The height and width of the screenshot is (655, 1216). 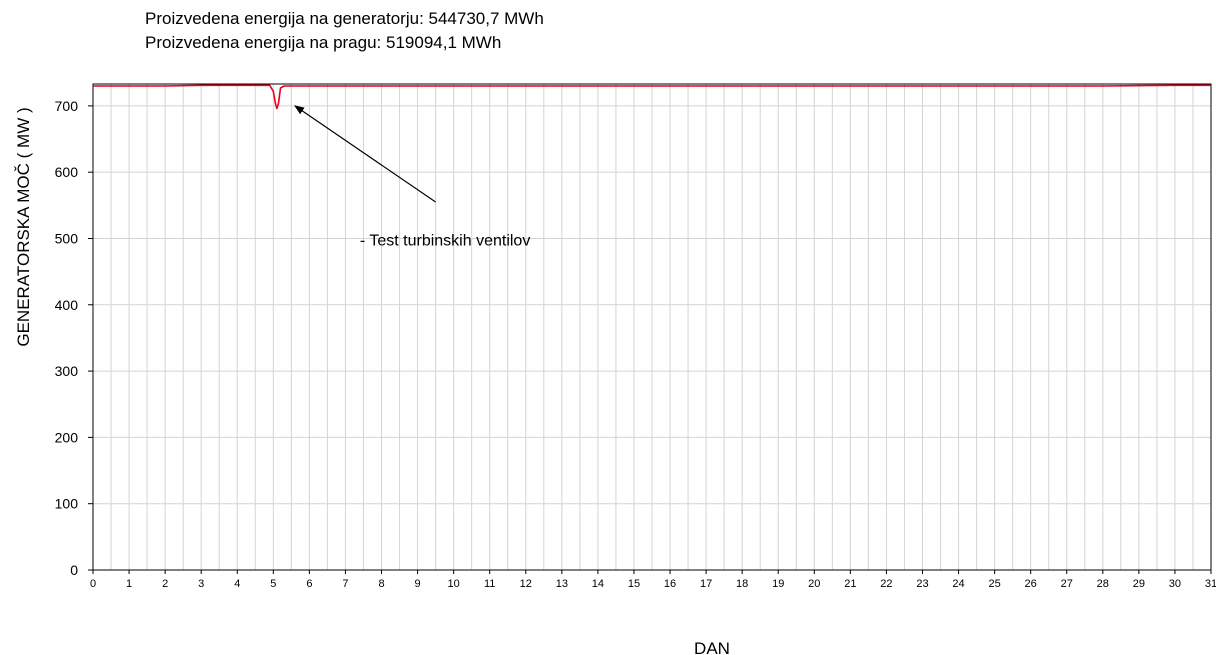 What do you see at coordinates (74, 570) in the screenshot?
I see `y-tick-label: 0` at bounding box center [74, 570].